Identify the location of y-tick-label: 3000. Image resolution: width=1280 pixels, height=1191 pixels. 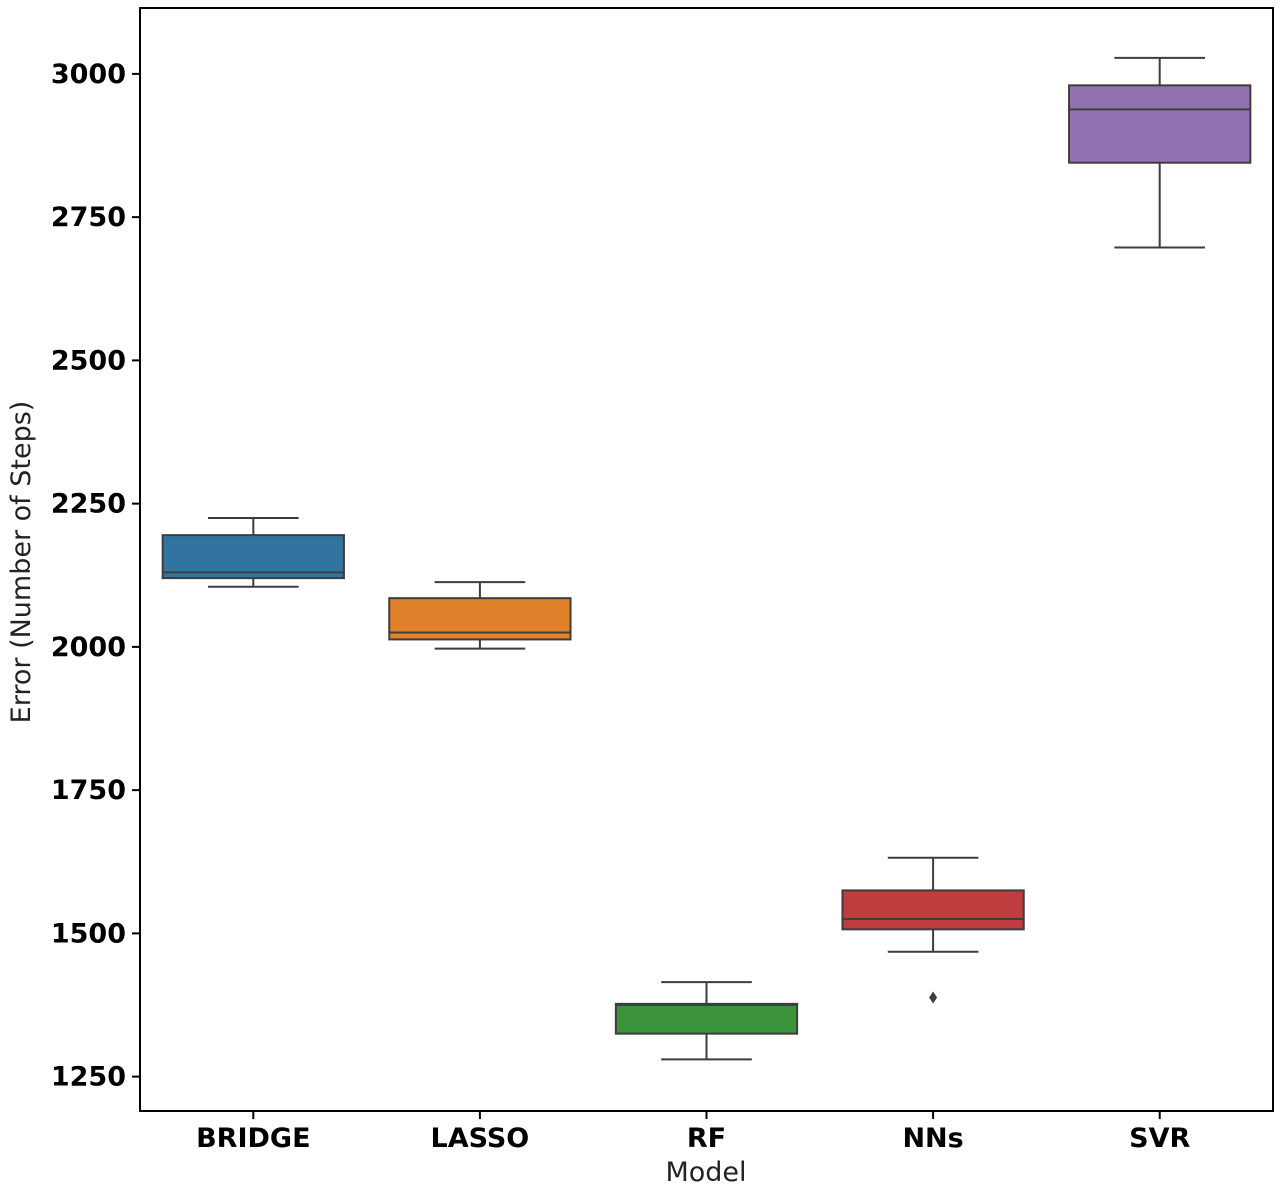
(88, 74).